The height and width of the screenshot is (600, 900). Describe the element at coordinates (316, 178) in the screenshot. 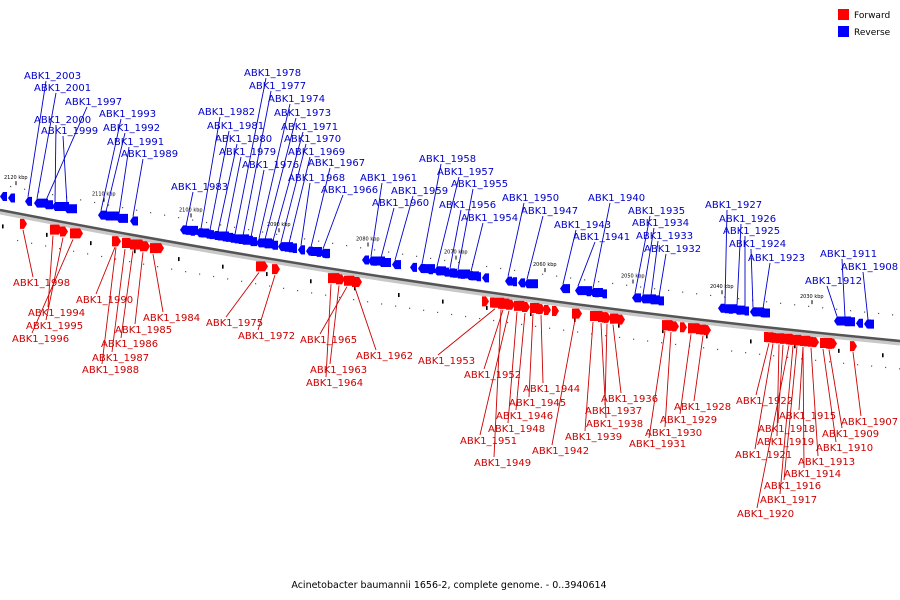

I see `reverse-gene-label: ABK1_1968` at that location.